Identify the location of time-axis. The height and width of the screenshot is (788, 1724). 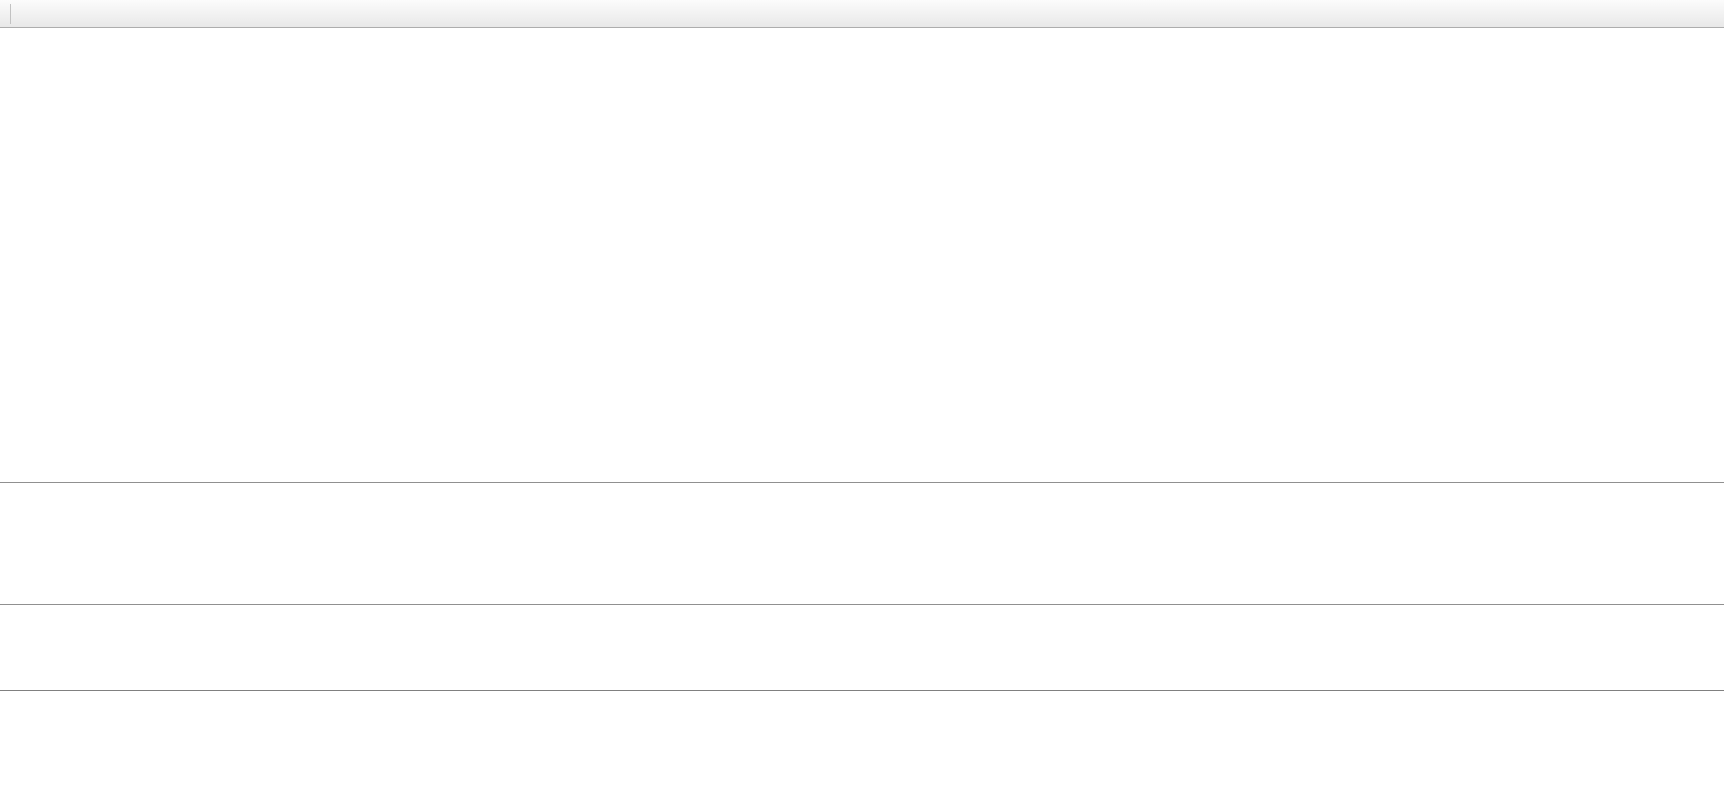
(862, 701).